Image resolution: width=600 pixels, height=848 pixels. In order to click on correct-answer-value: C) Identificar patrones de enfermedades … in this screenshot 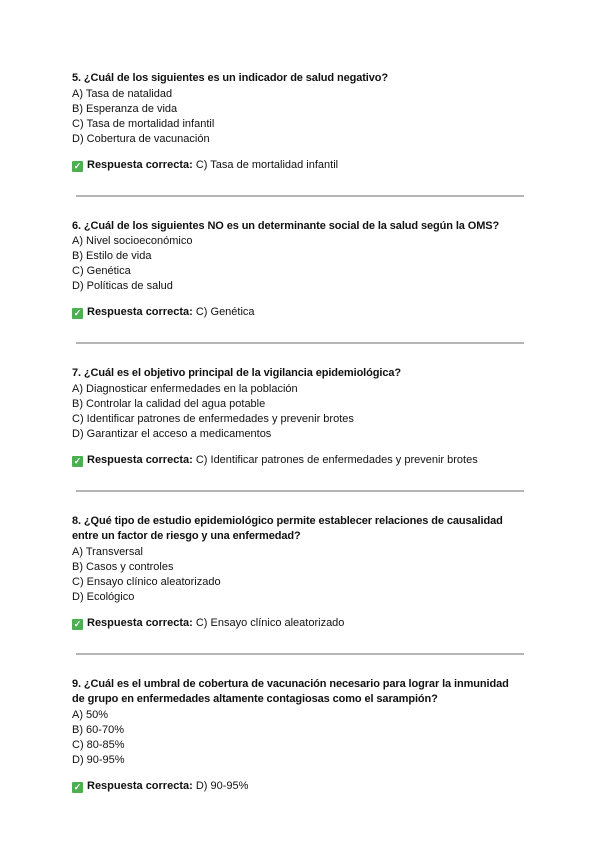, I will do `click(336, 459)`.